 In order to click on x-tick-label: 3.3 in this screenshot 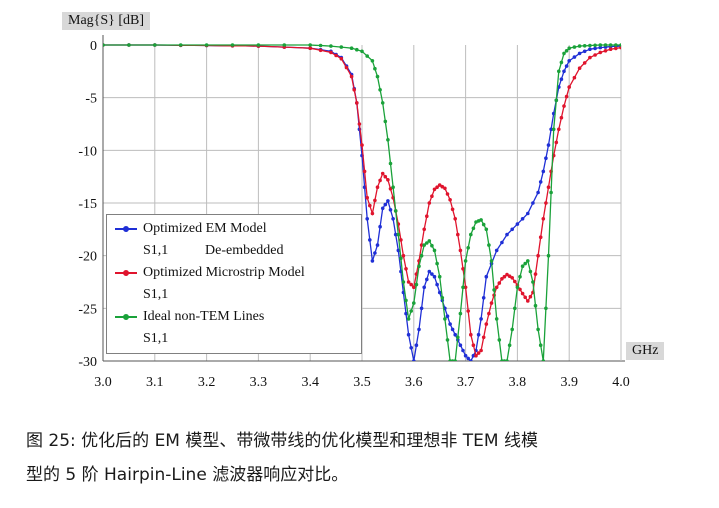, I will do `click(259, 382)`.